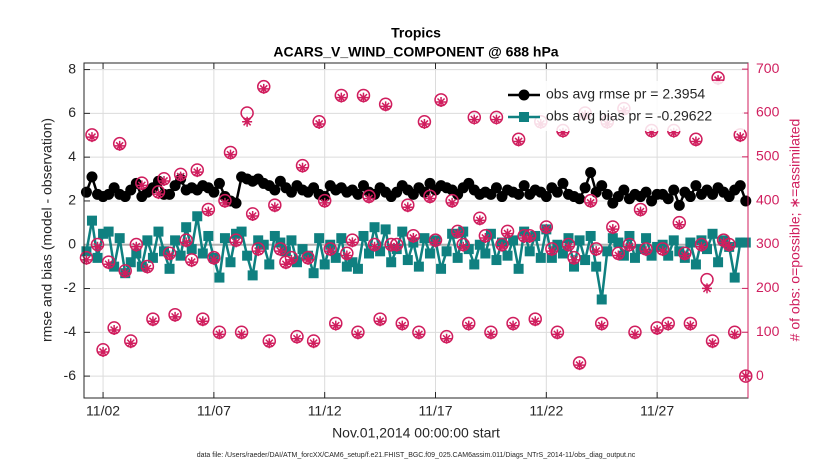 The image size is (830, 470). What do you see at coordinates (70, 287) in the screenshot?
I see `y-tick-label: -2` at bounding box center [70, 287].